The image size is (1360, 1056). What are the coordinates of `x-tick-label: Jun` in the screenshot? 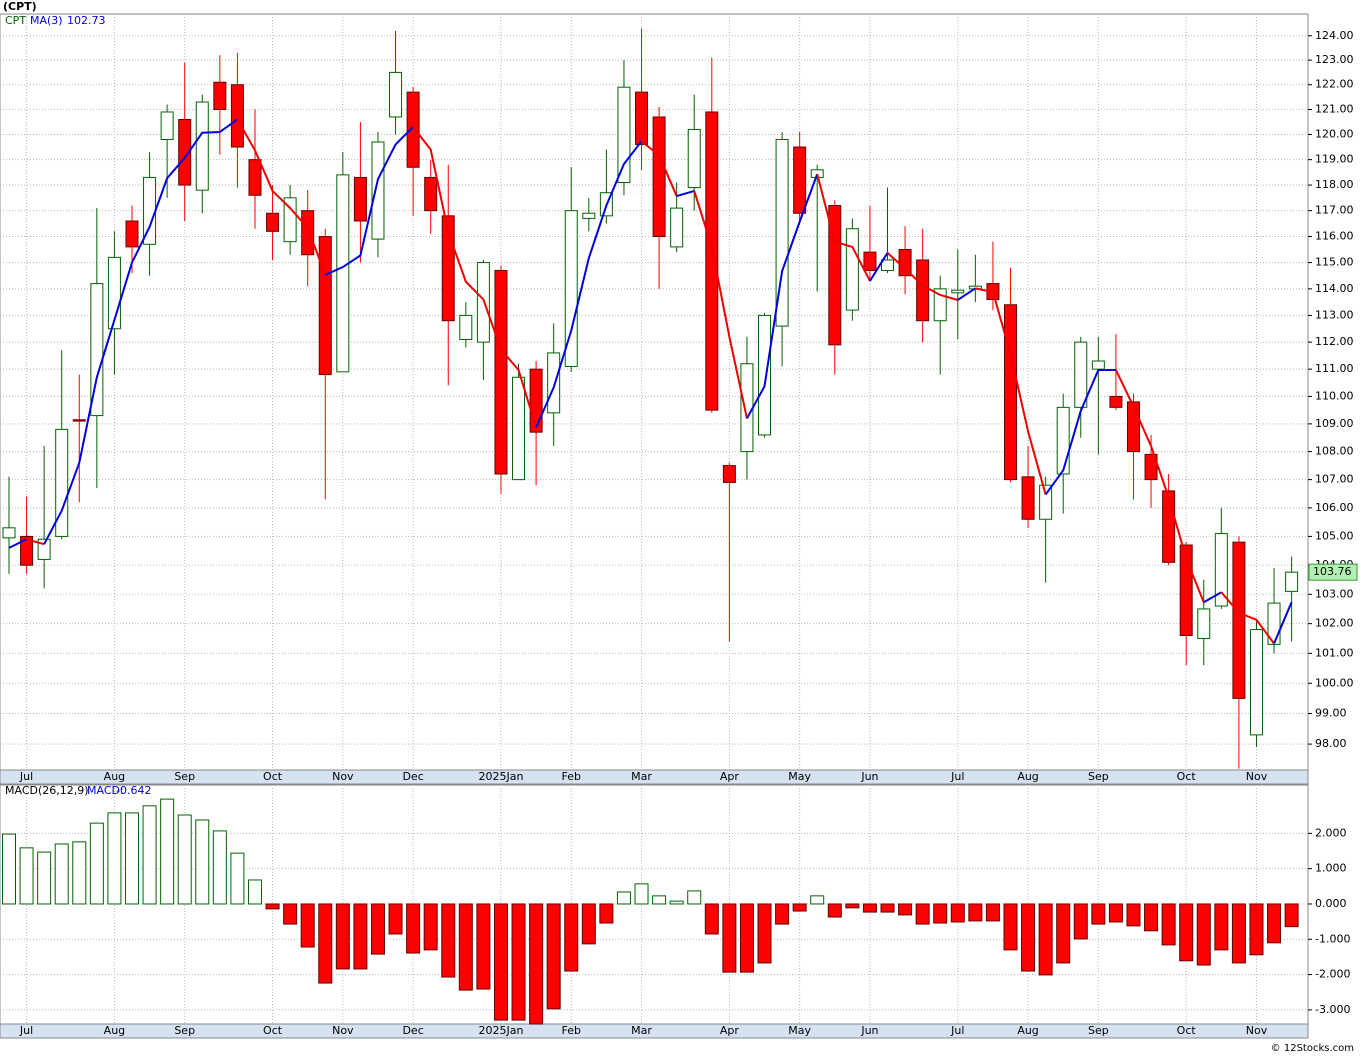 It's located at (869, 776).